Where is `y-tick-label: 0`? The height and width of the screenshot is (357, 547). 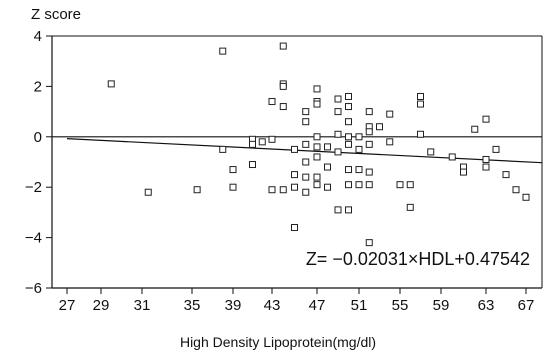 y-tick-label: 0 is located at coordinates (38, 137).